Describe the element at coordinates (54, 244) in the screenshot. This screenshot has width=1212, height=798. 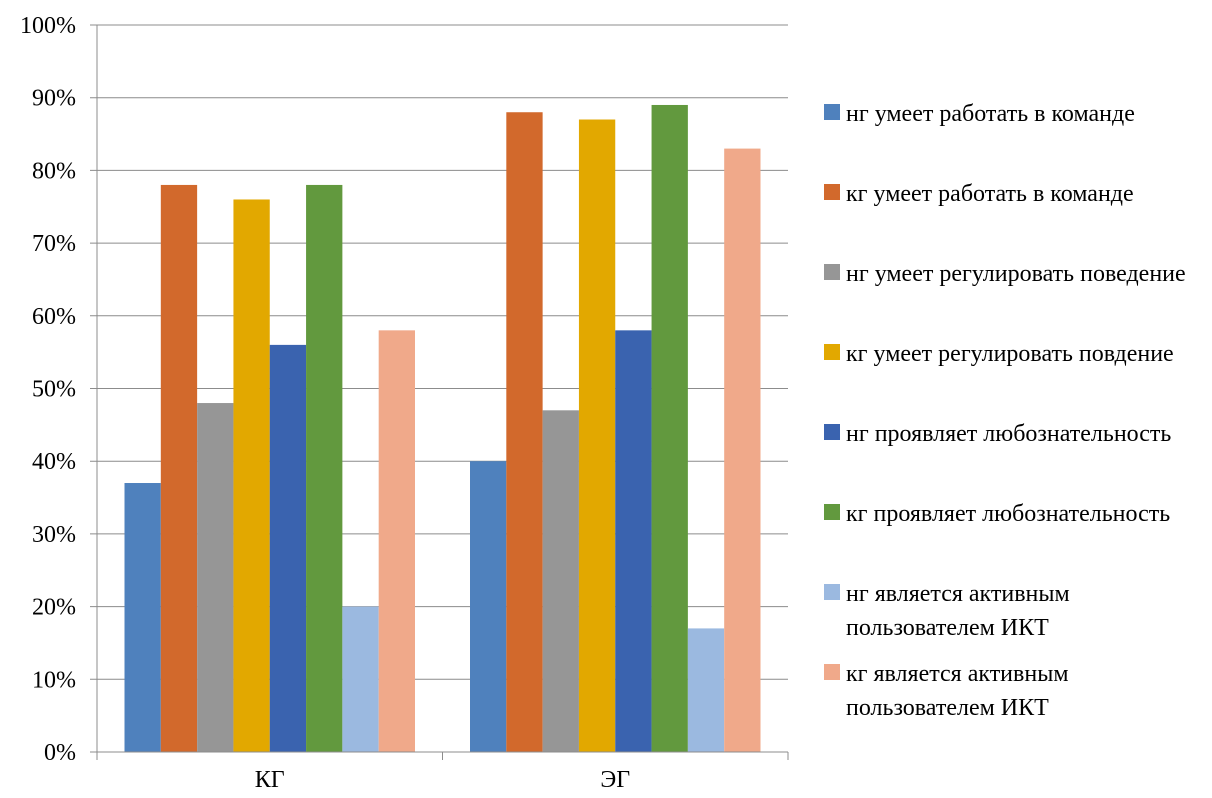
I see `y-tick-label: 70%` at that location.